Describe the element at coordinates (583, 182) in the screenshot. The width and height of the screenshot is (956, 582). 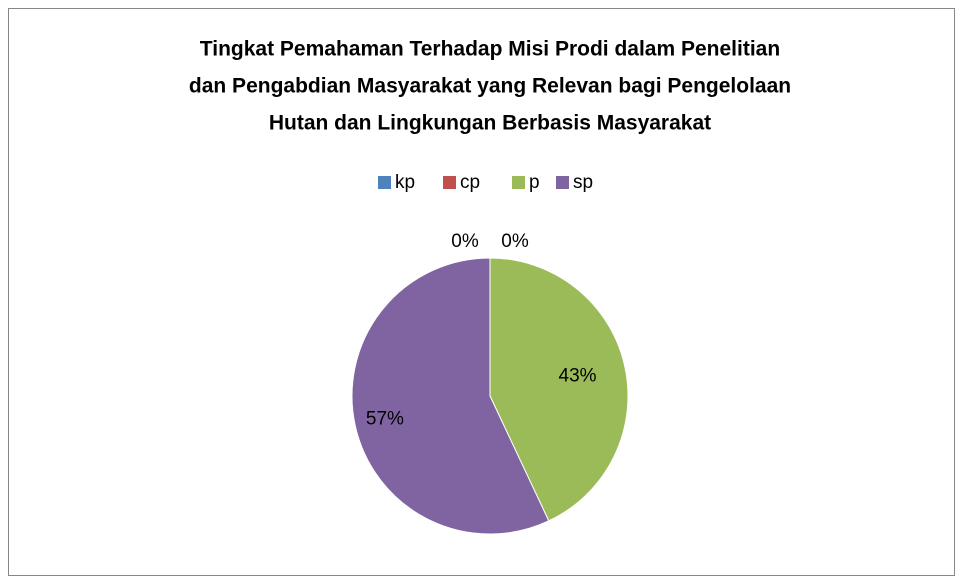
I see `legend-label: sp` at that location.